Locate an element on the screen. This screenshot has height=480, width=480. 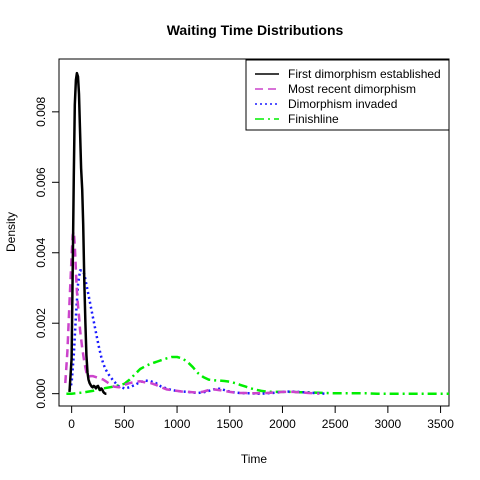
y-tick-label: 0.006 is located at coordinates (41, 182).